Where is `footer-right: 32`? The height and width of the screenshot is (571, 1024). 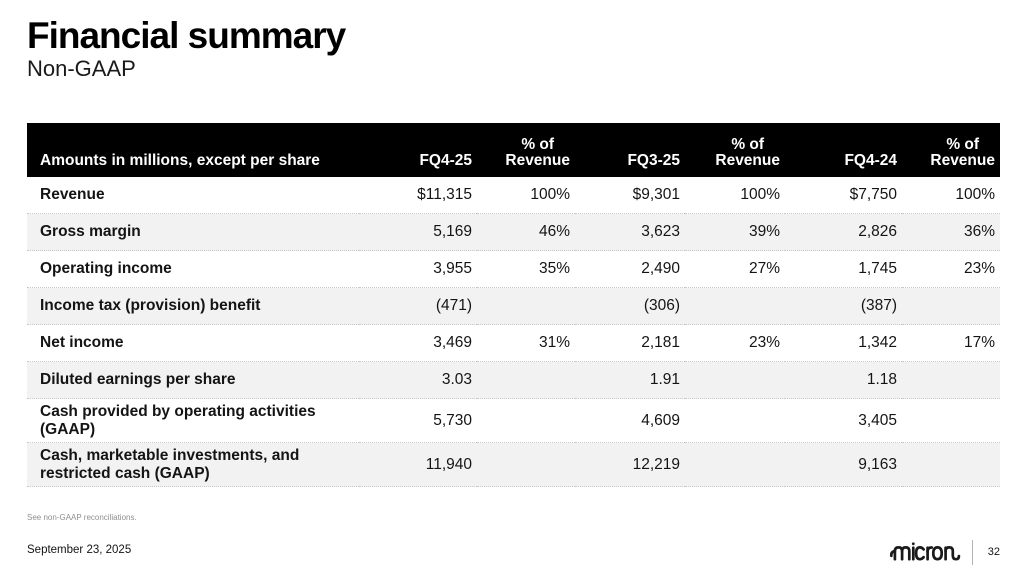
footer-right: 32 is located at coordinates (944, 552).